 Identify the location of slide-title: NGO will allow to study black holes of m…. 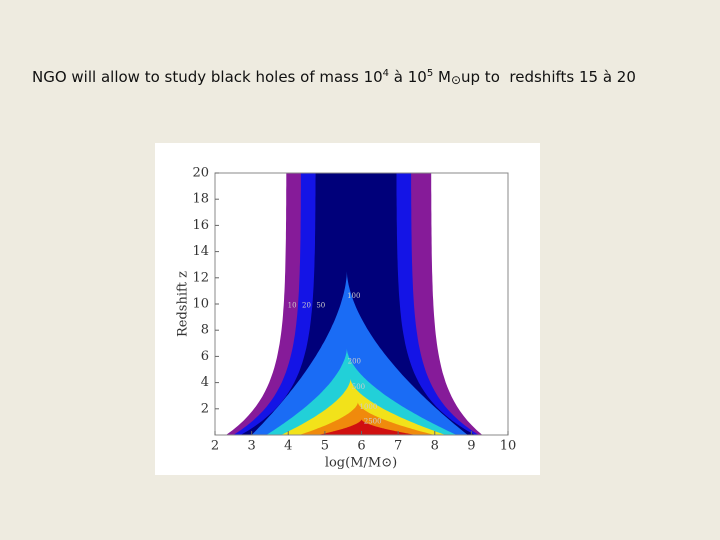
(334, 77).